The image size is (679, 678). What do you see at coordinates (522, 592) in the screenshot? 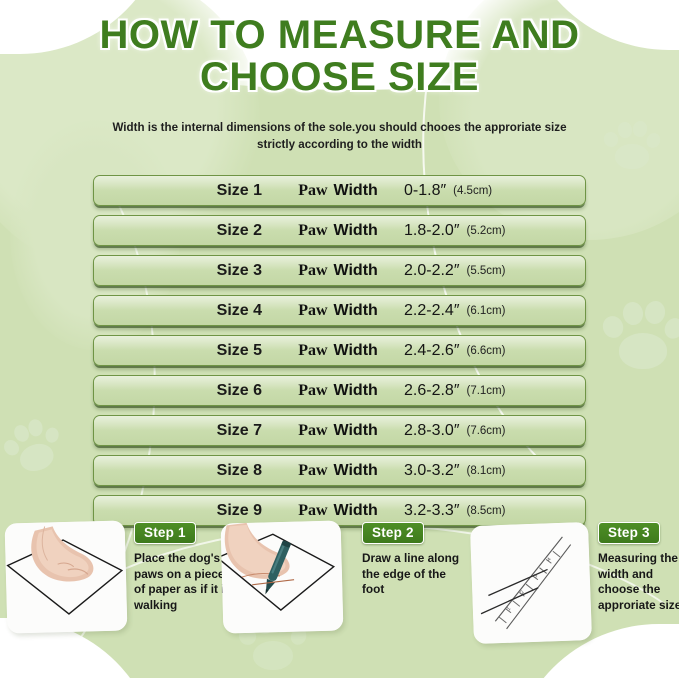
I see `svg-text: 2` at bounding box center [522, 592].